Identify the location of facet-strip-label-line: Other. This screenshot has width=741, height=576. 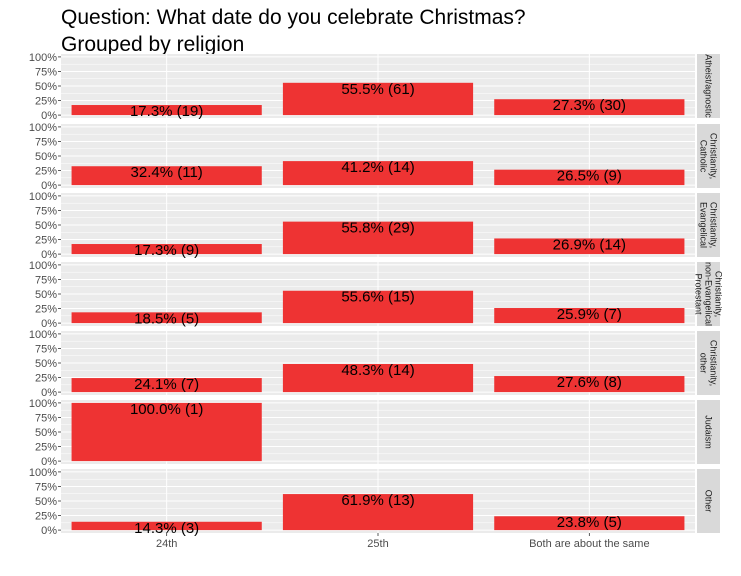
(709, 501).